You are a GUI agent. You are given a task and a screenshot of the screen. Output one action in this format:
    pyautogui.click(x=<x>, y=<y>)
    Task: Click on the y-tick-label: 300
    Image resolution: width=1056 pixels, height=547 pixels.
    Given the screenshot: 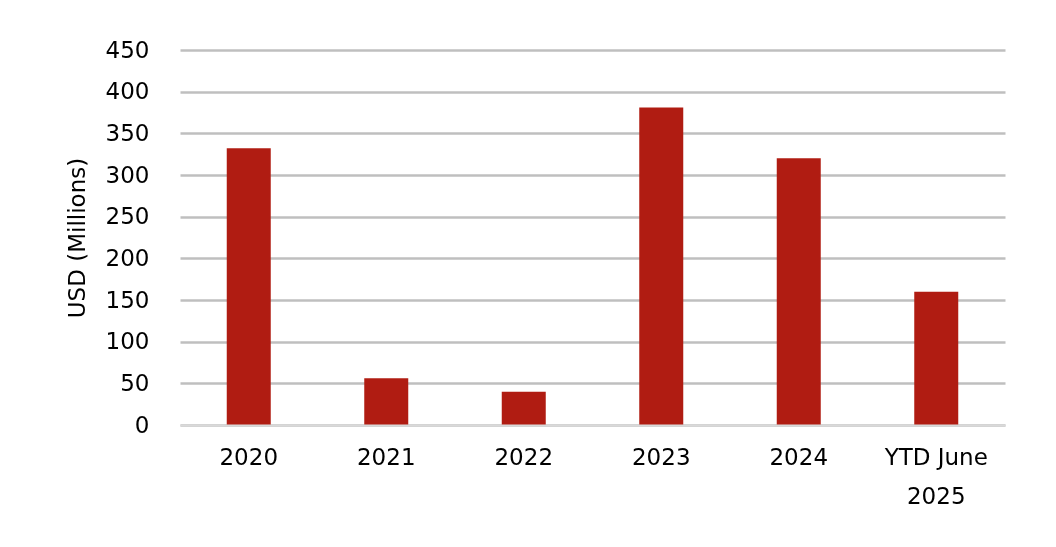 What is the action you would take?
    pyautogui.click(x=127, y=174)
    